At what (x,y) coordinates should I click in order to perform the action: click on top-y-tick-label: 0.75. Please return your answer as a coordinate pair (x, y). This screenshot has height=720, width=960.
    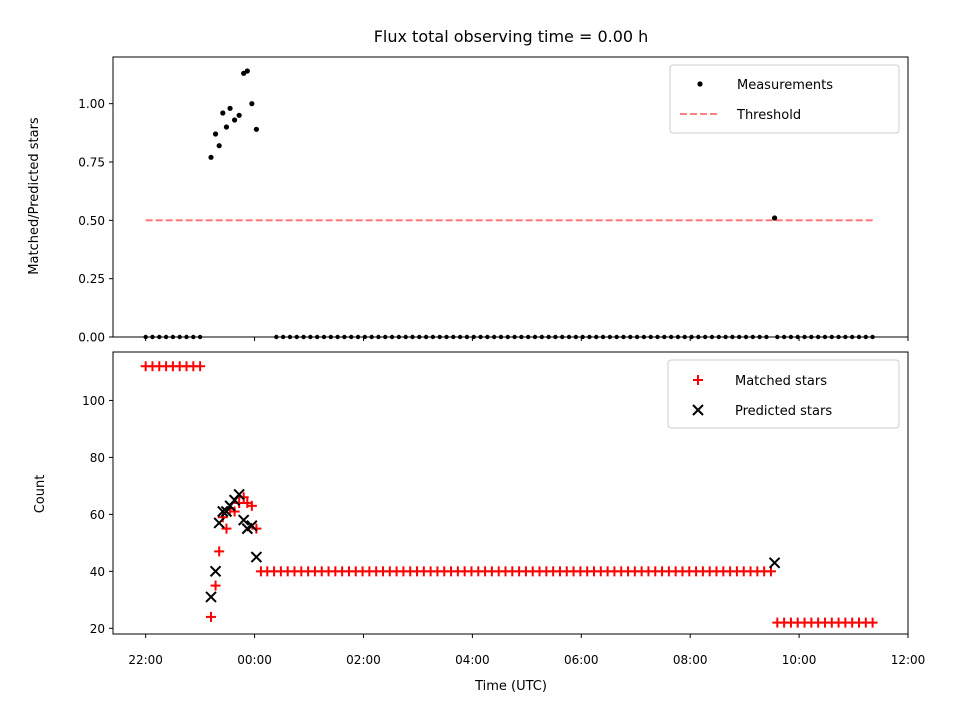
    Looking at the image, I should click on (91, 163).